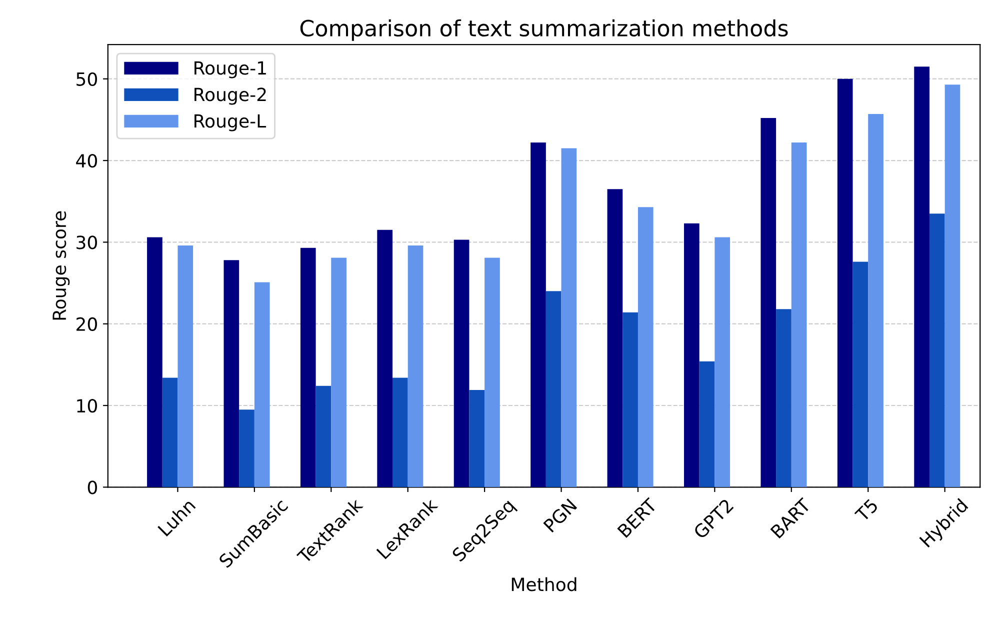 The height and width of the screenshot is (619, 990). Describe the element at coordinates (87, 405) in the screenshot. I see `y-tick-label: 10` at that location.